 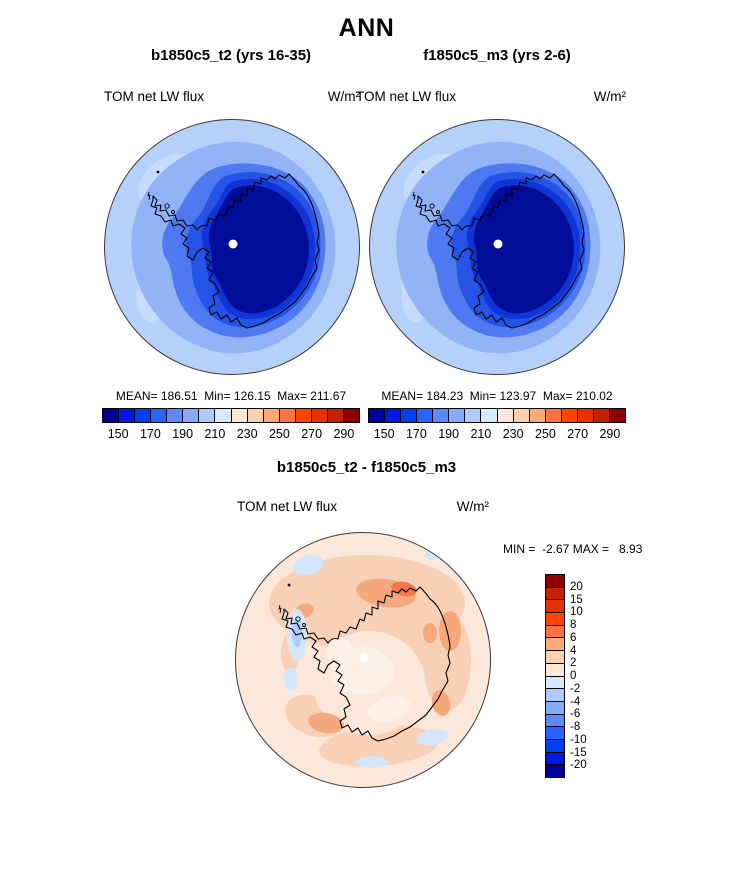 I want to click on diff-label-row: TOM net LW flux W/m², so click(x=363, y=506).